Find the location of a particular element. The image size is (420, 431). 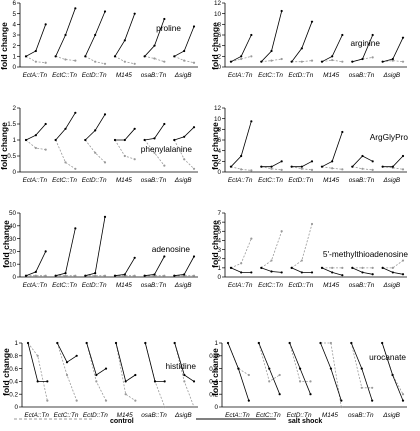

chart-title: phenylalanine is located at coordinates (167, 149).